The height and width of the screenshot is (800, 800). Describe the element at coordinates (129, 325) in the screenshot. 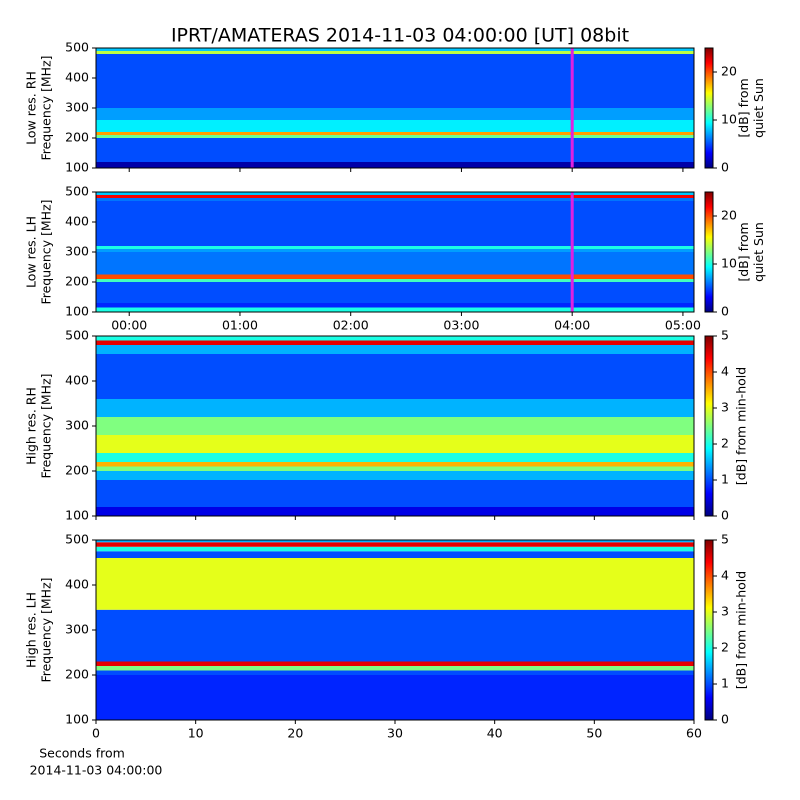

I see `x-tick-label: 00:00` at that location.